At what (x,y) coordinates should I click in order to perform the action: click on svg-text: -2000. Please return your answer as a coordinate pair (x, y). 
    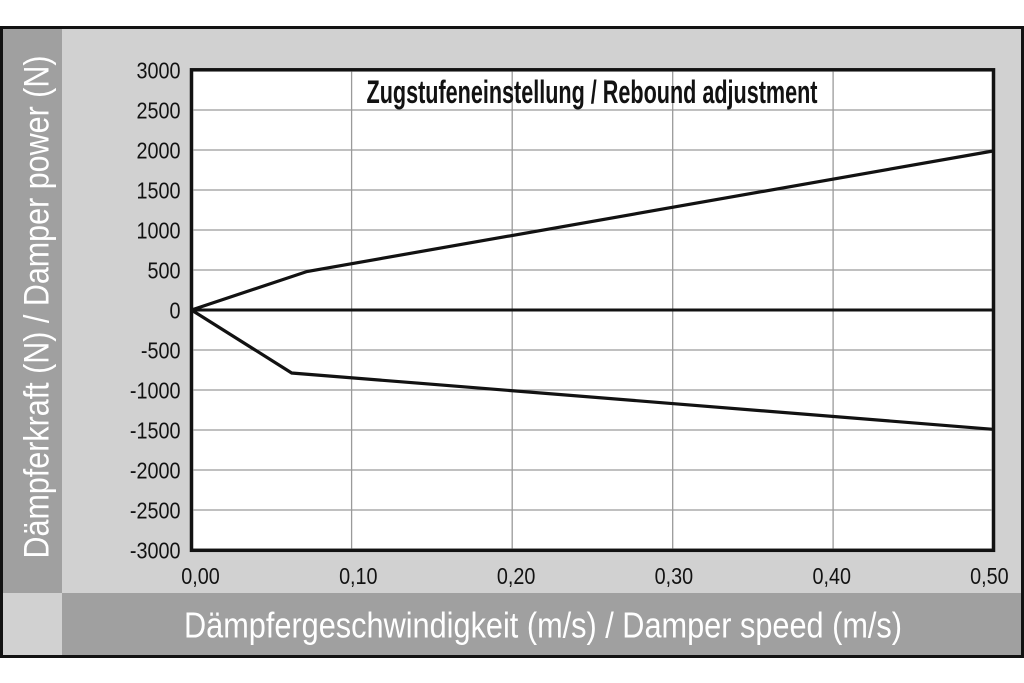
    Looking at the image, I should click on (155, 471).